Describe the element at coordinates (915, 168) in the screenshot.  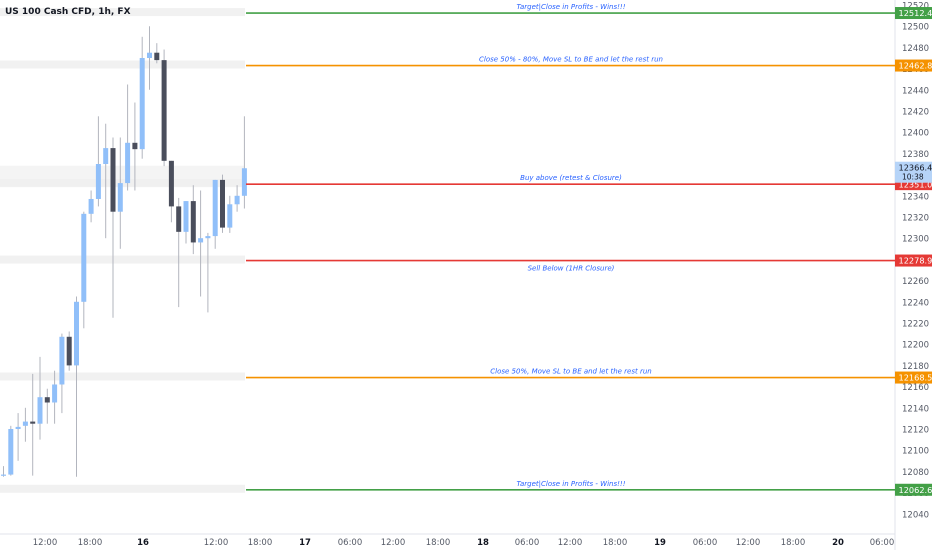
I see `current-price-label: 12366.49` at that location.